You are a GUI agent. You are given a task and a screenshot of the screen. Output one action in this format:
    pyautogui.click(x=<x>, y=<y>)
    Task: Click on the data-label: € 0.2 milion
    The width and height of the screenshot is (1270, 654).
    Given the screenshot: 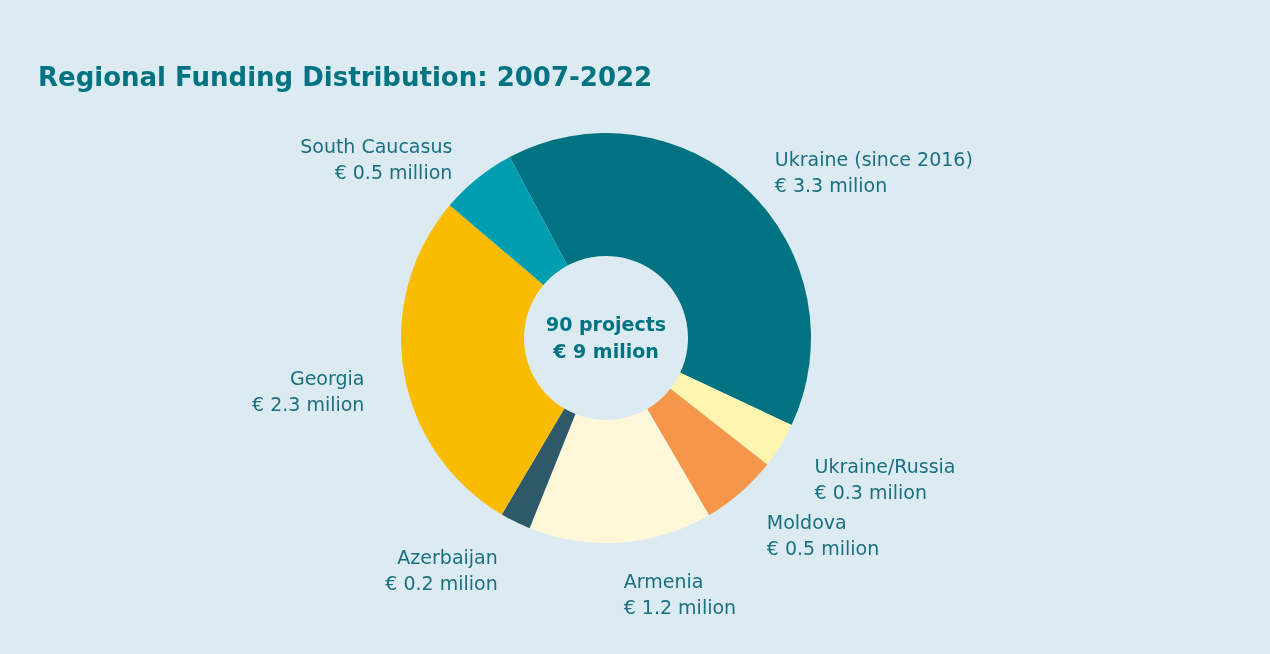 What is the action you would take?
    pyautogui.click(x=441, y=582)
    